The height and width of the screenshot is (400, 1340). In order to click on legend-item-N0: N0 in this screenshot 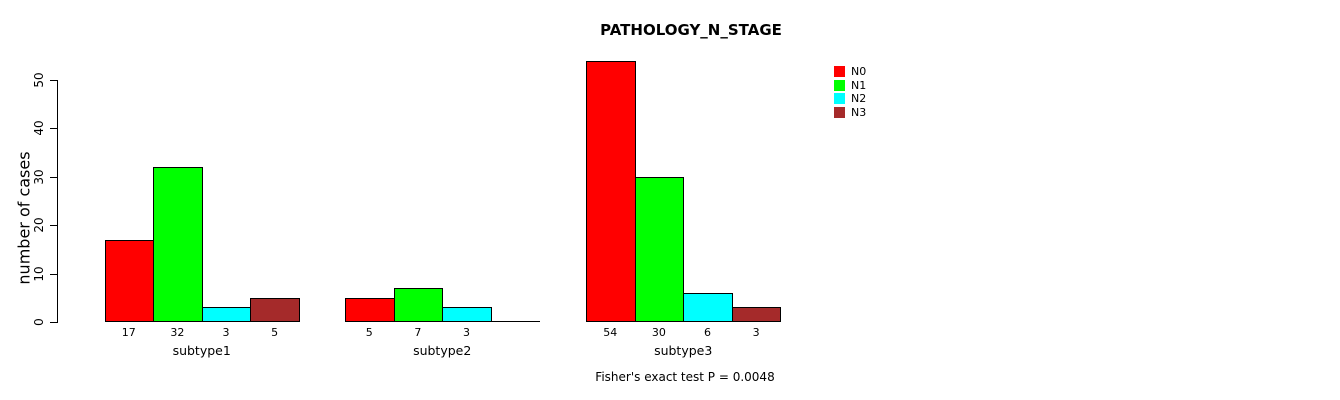, I will do `click(850, 71)`.